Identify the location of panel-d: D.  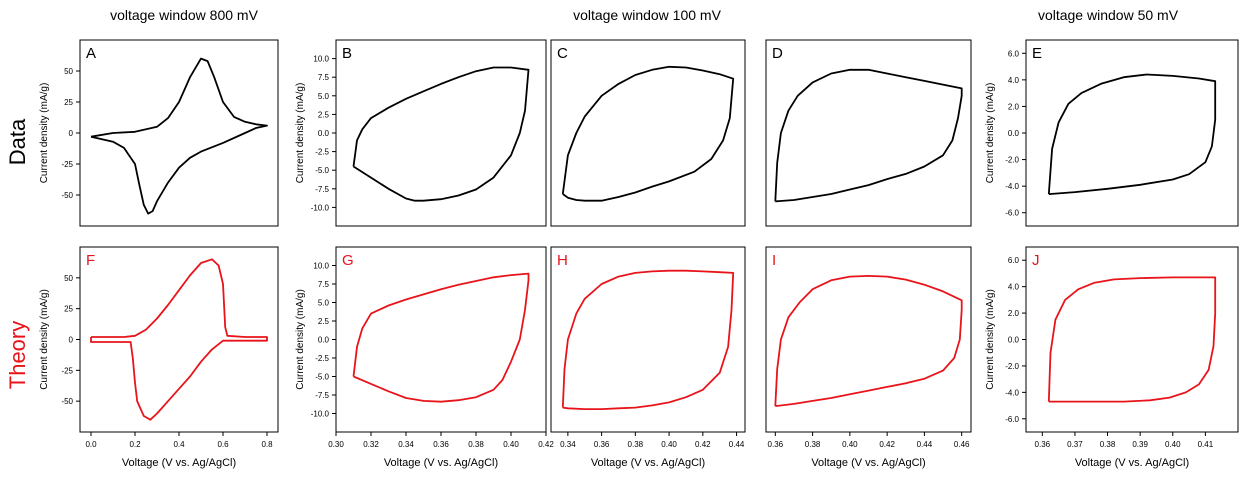
(868, 133).